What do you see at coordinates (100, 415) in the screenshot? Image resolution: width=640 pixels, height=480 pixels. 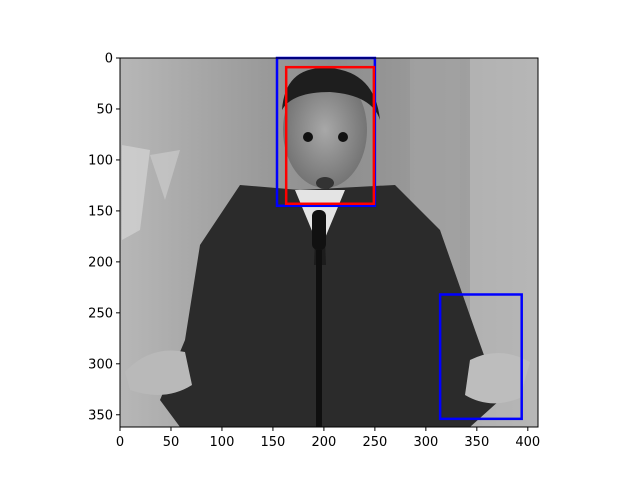 I see `y-tick-label: 350` at bounding box center [100, 415].